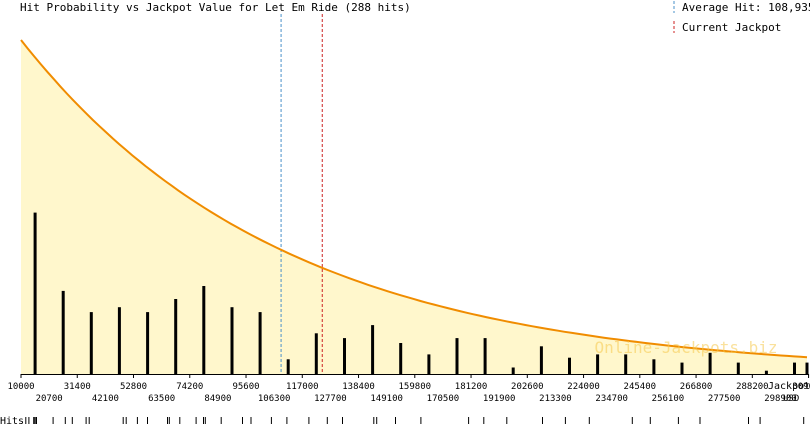  I want to click on x-axis-unit: USD, so click(791, 399).